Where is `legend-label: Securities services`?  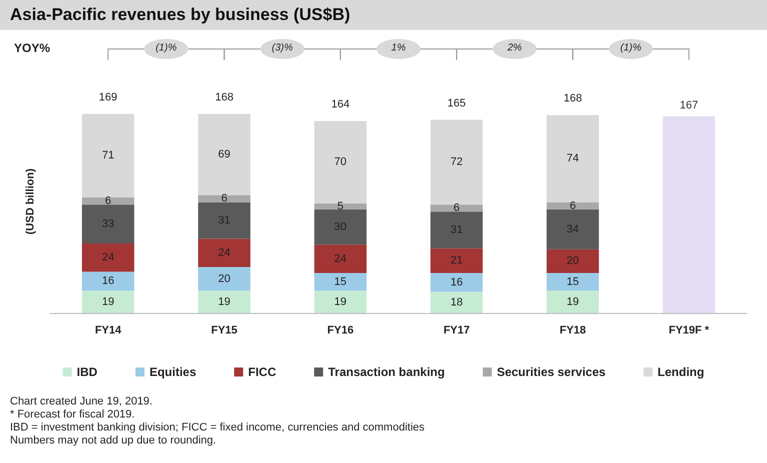 legend-label: Securities services is located at coordinates (551, 372).